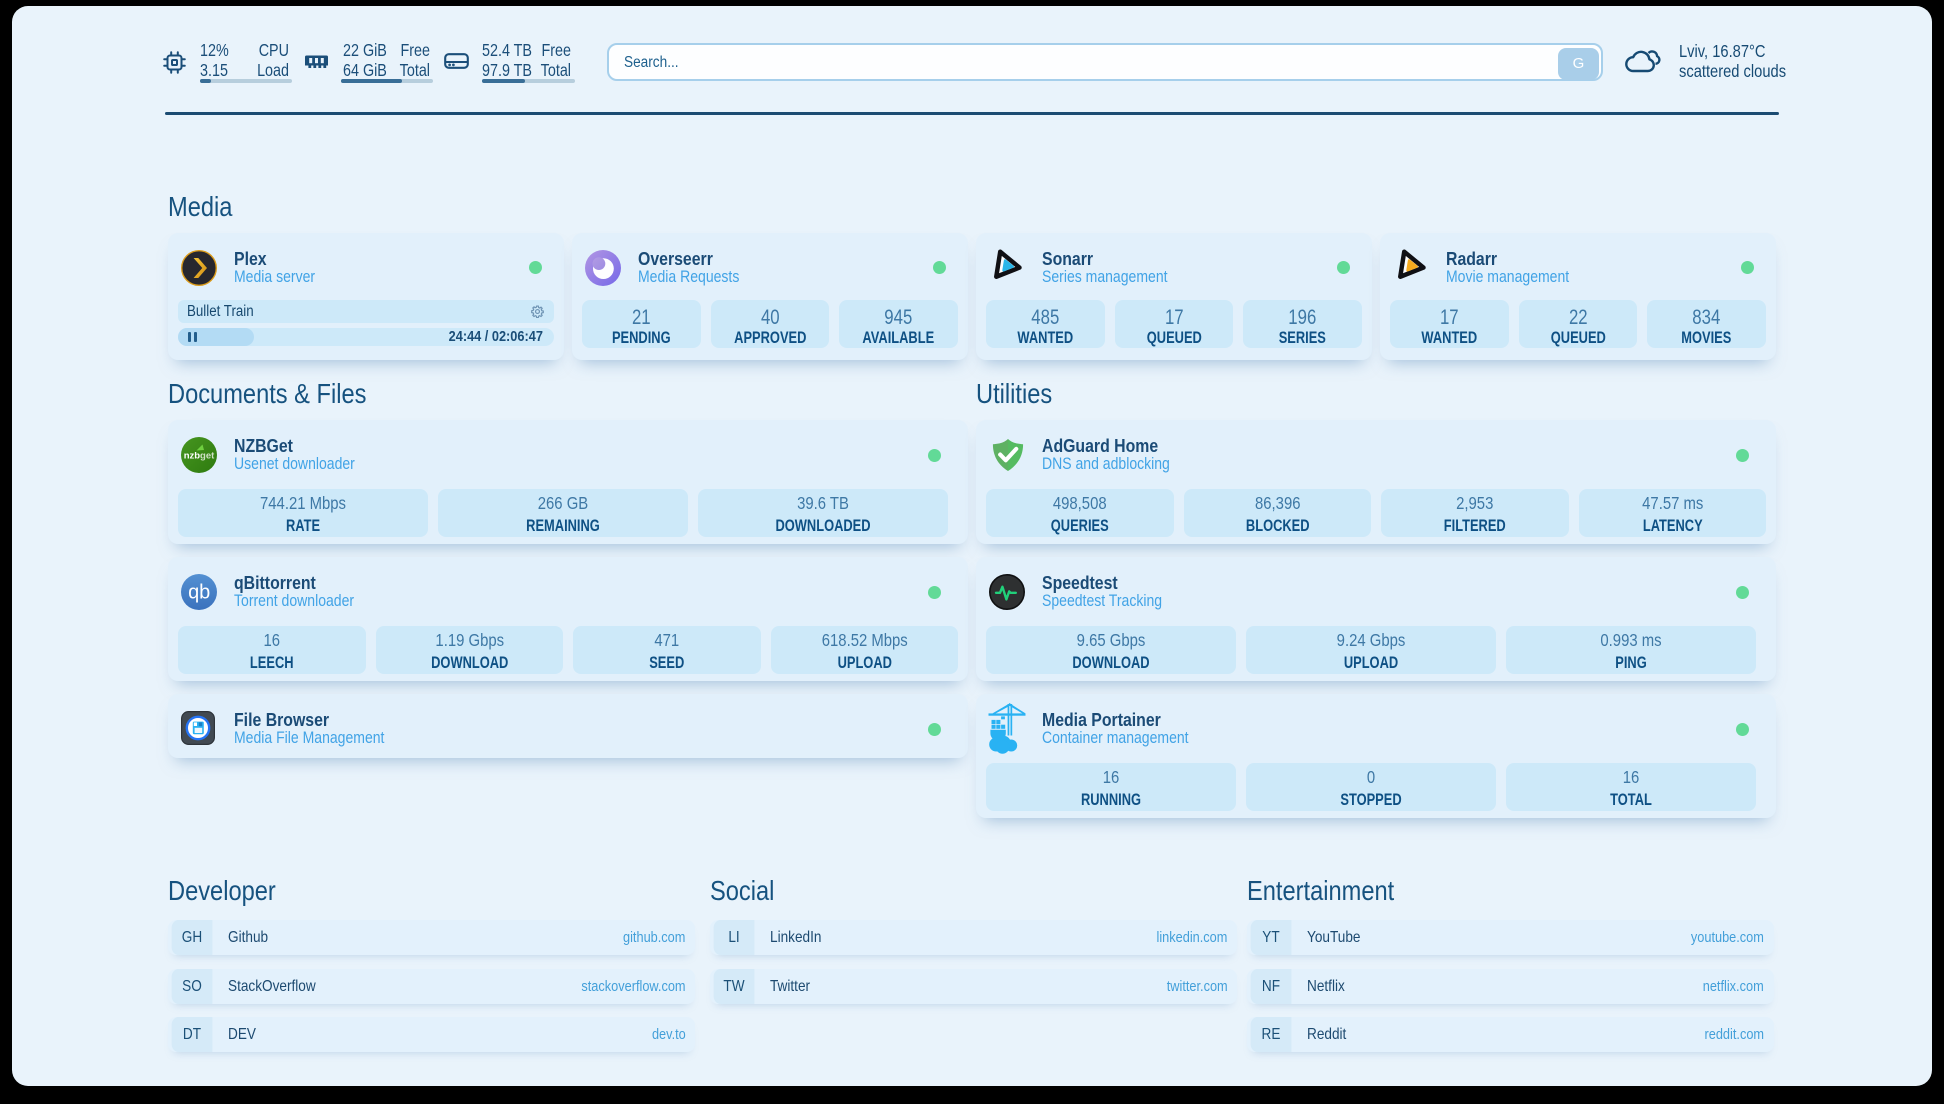  What do you see at coordinates (199, 593) in the screenshot?
I see `svg-text: qb` at bounding box center [199, 593].